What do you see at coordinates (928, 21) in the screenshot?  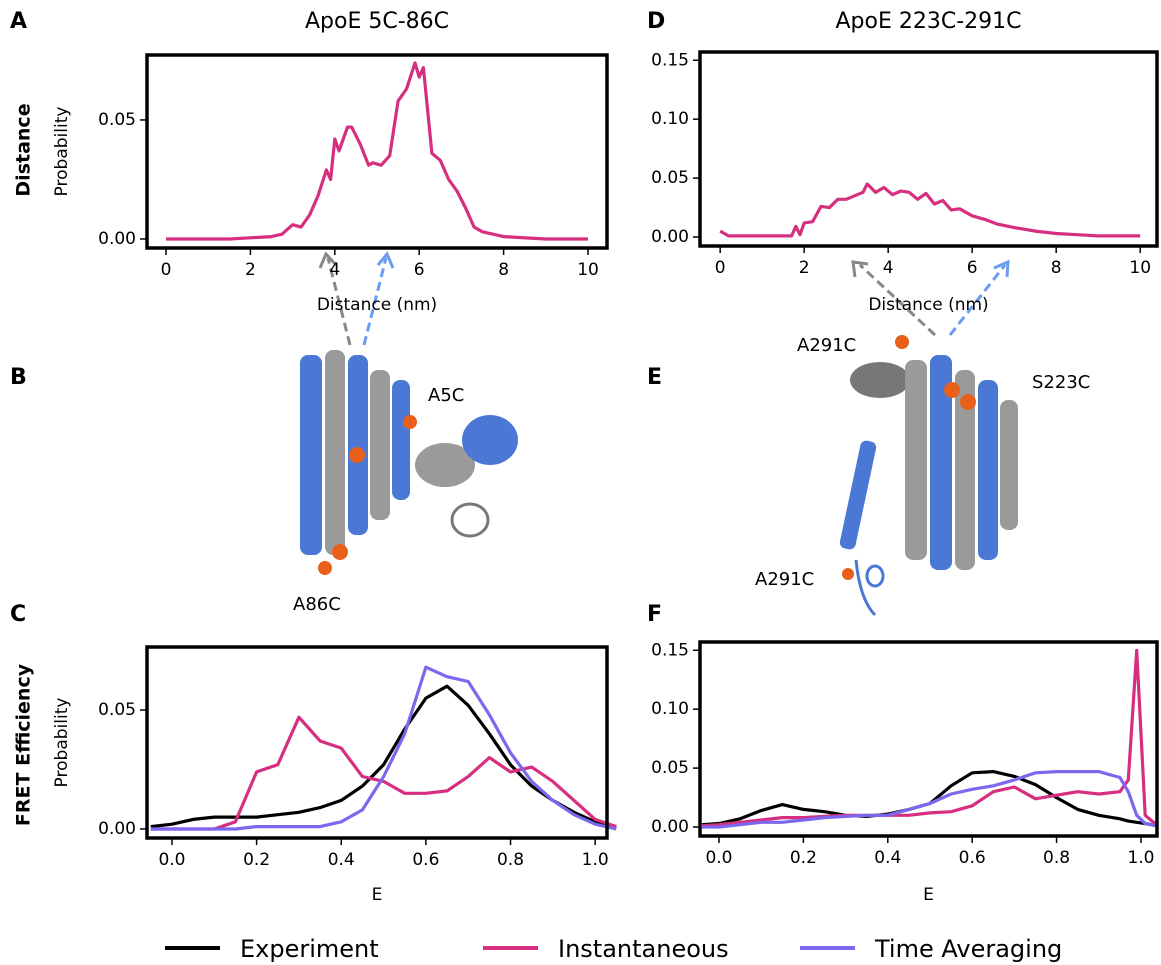 I see `chart-title: ApoE 223C-291C` at bounding box center [928, 21].